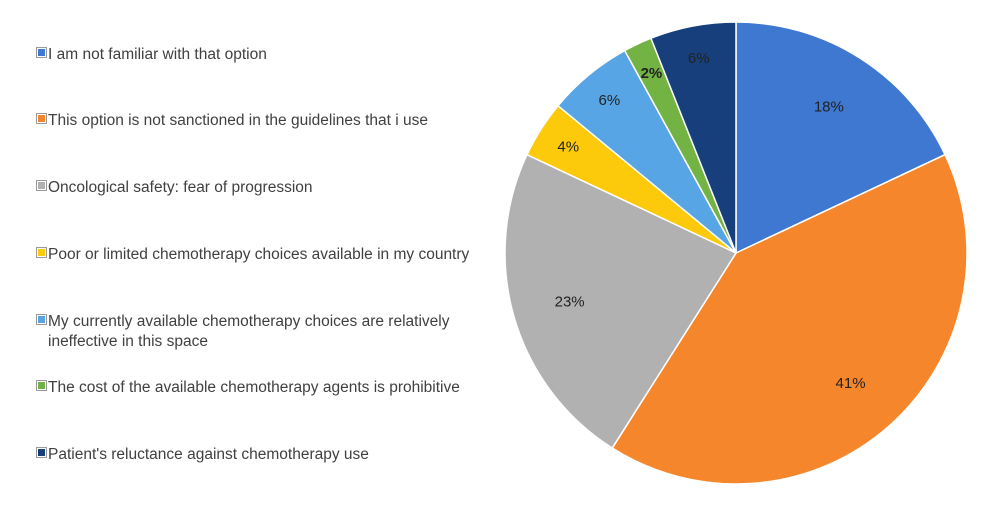 This screenshot has width=995, height=507. I want to click on pie-slice-i-am-not-familiar-with-that-option, so click(841, 138).